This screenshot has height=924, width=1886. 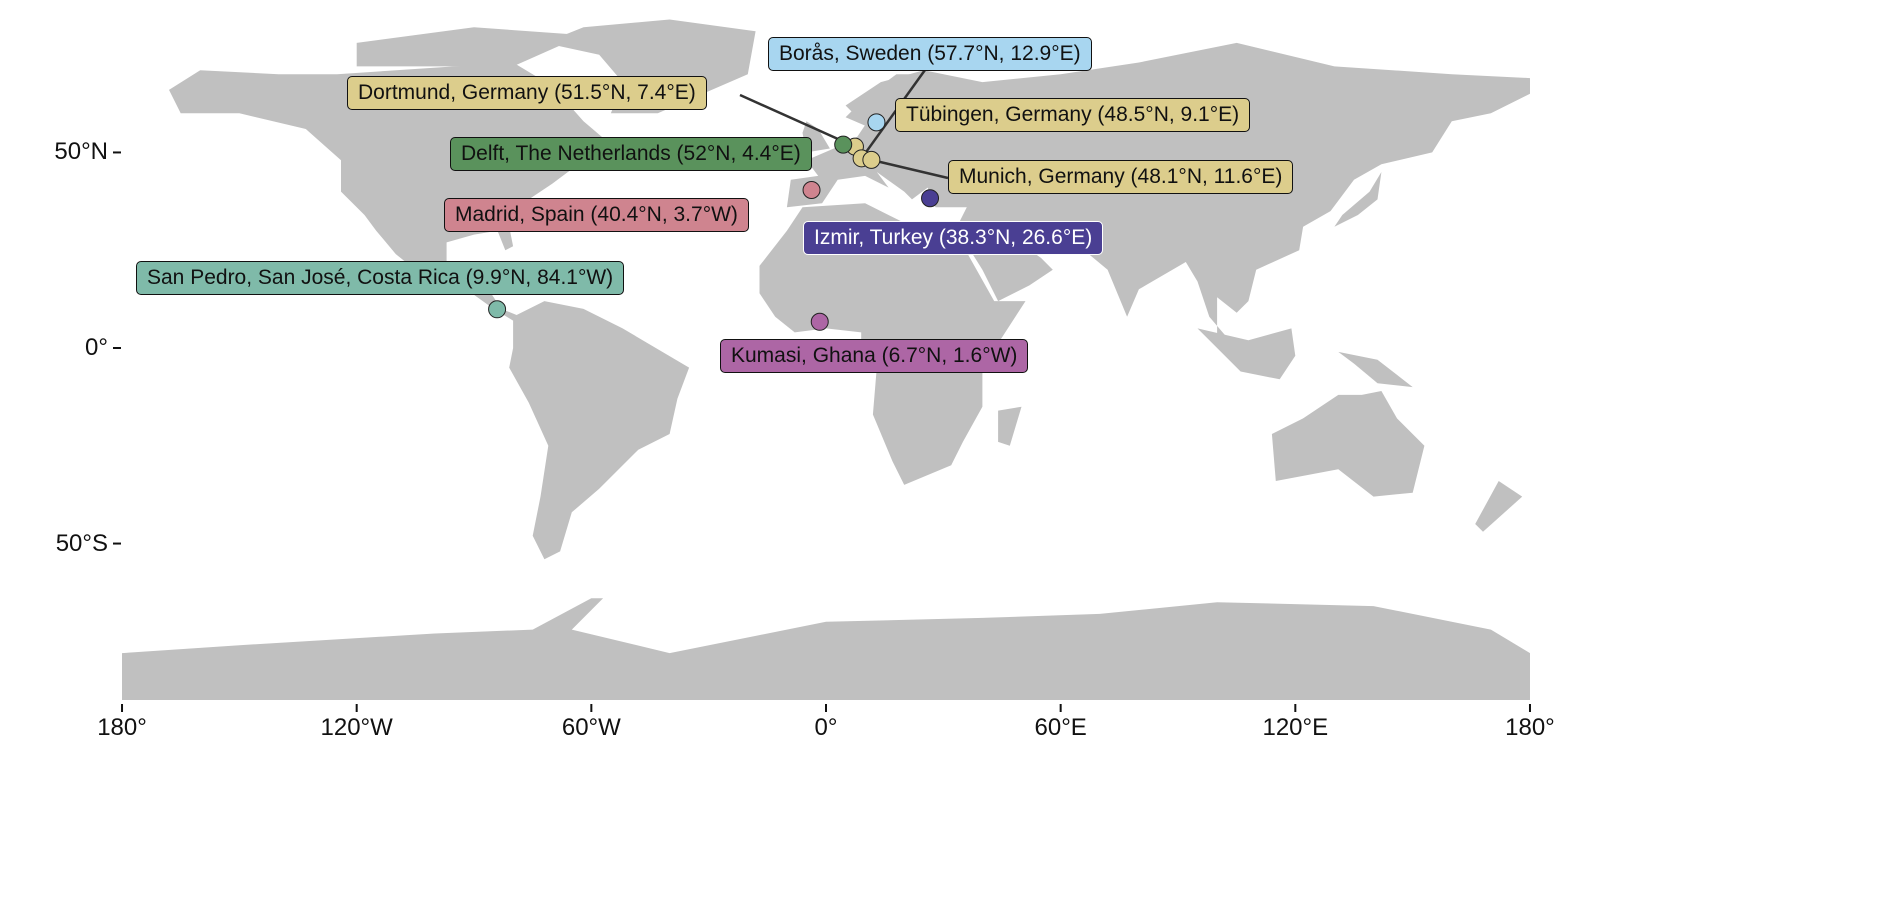 What do you see at coordinates (81, 543) in the screenshot?
I see `y-tick-label: 50°S` at bounding box center [81, 543].